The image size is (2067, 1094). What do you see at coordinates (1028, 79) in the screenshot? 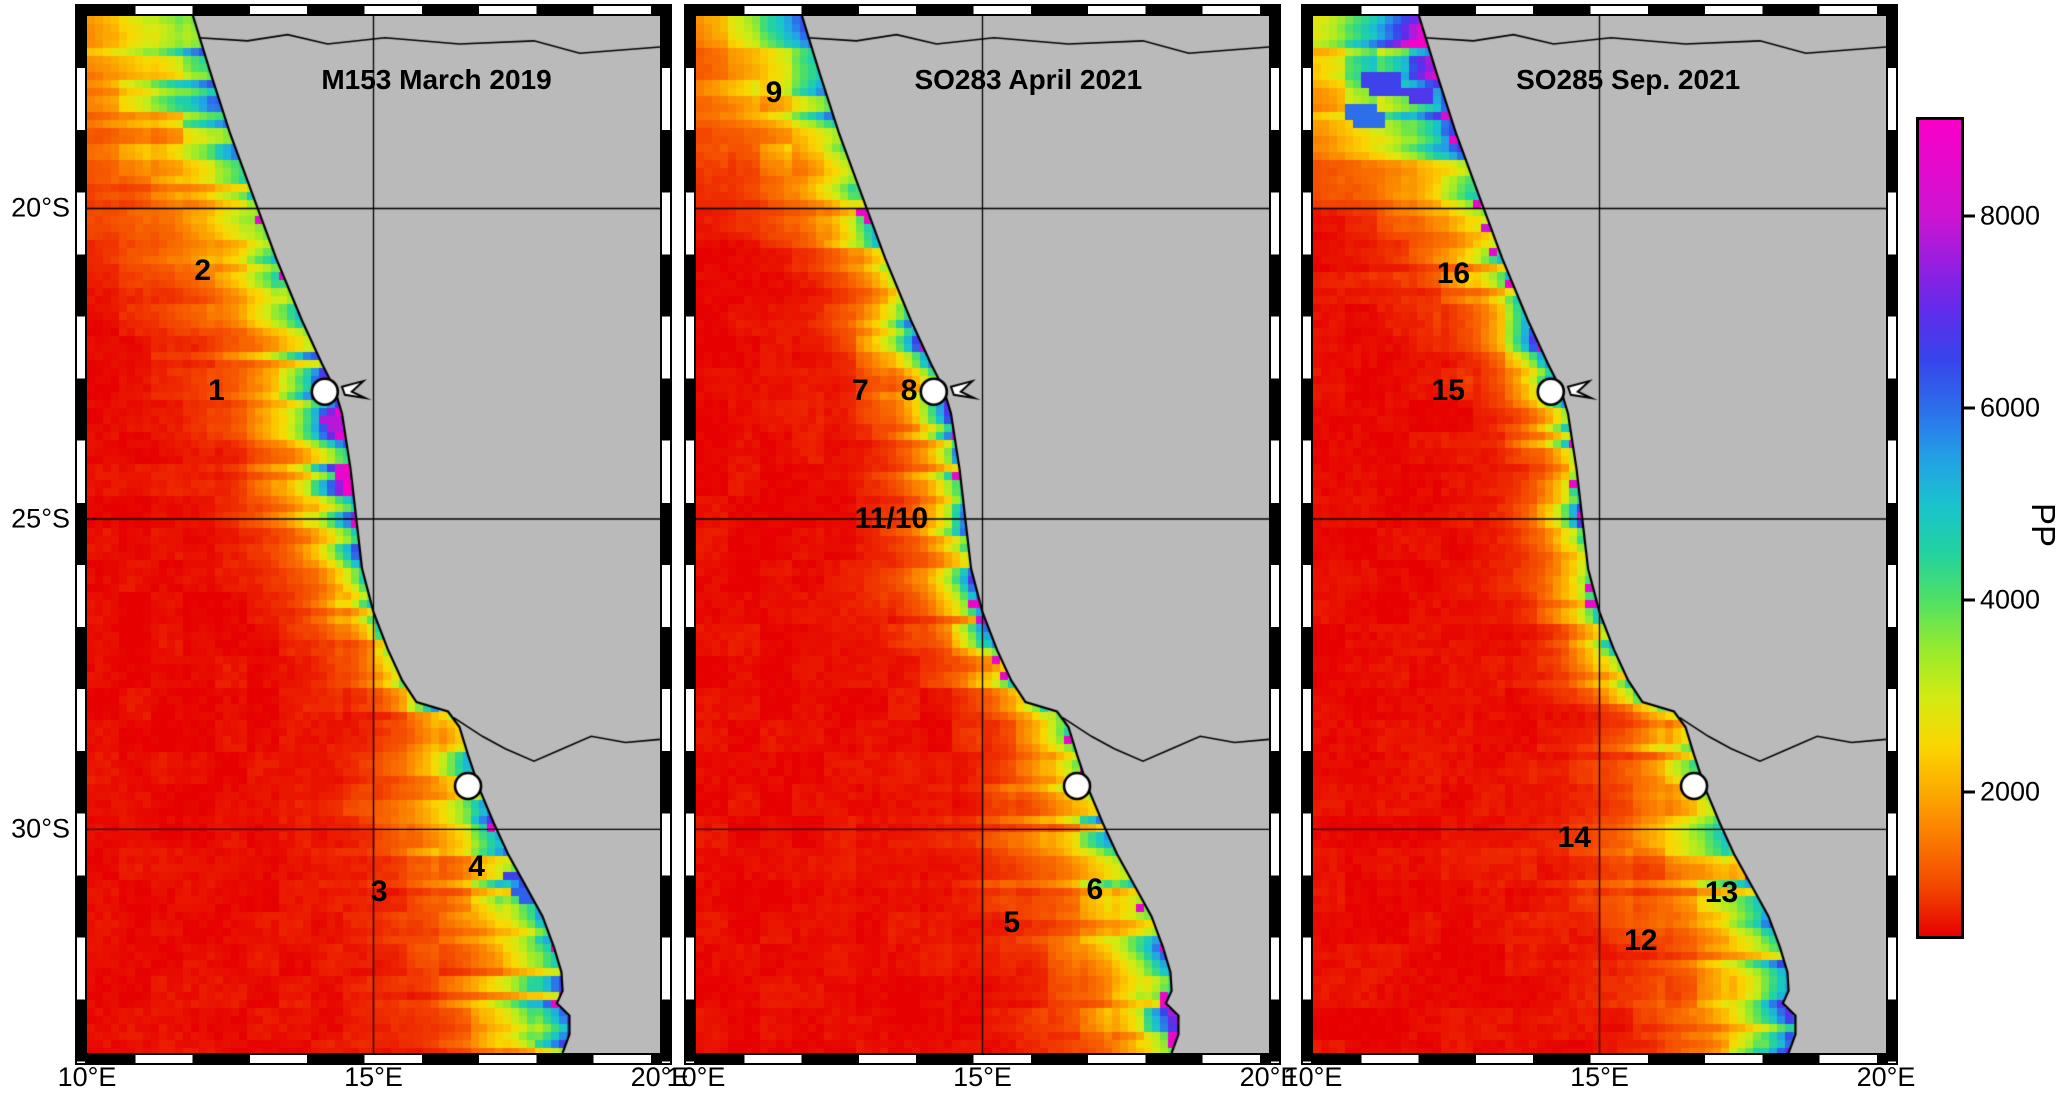
I see `panel-title: SO283 April 2021` at bounding box center [1028, 79].